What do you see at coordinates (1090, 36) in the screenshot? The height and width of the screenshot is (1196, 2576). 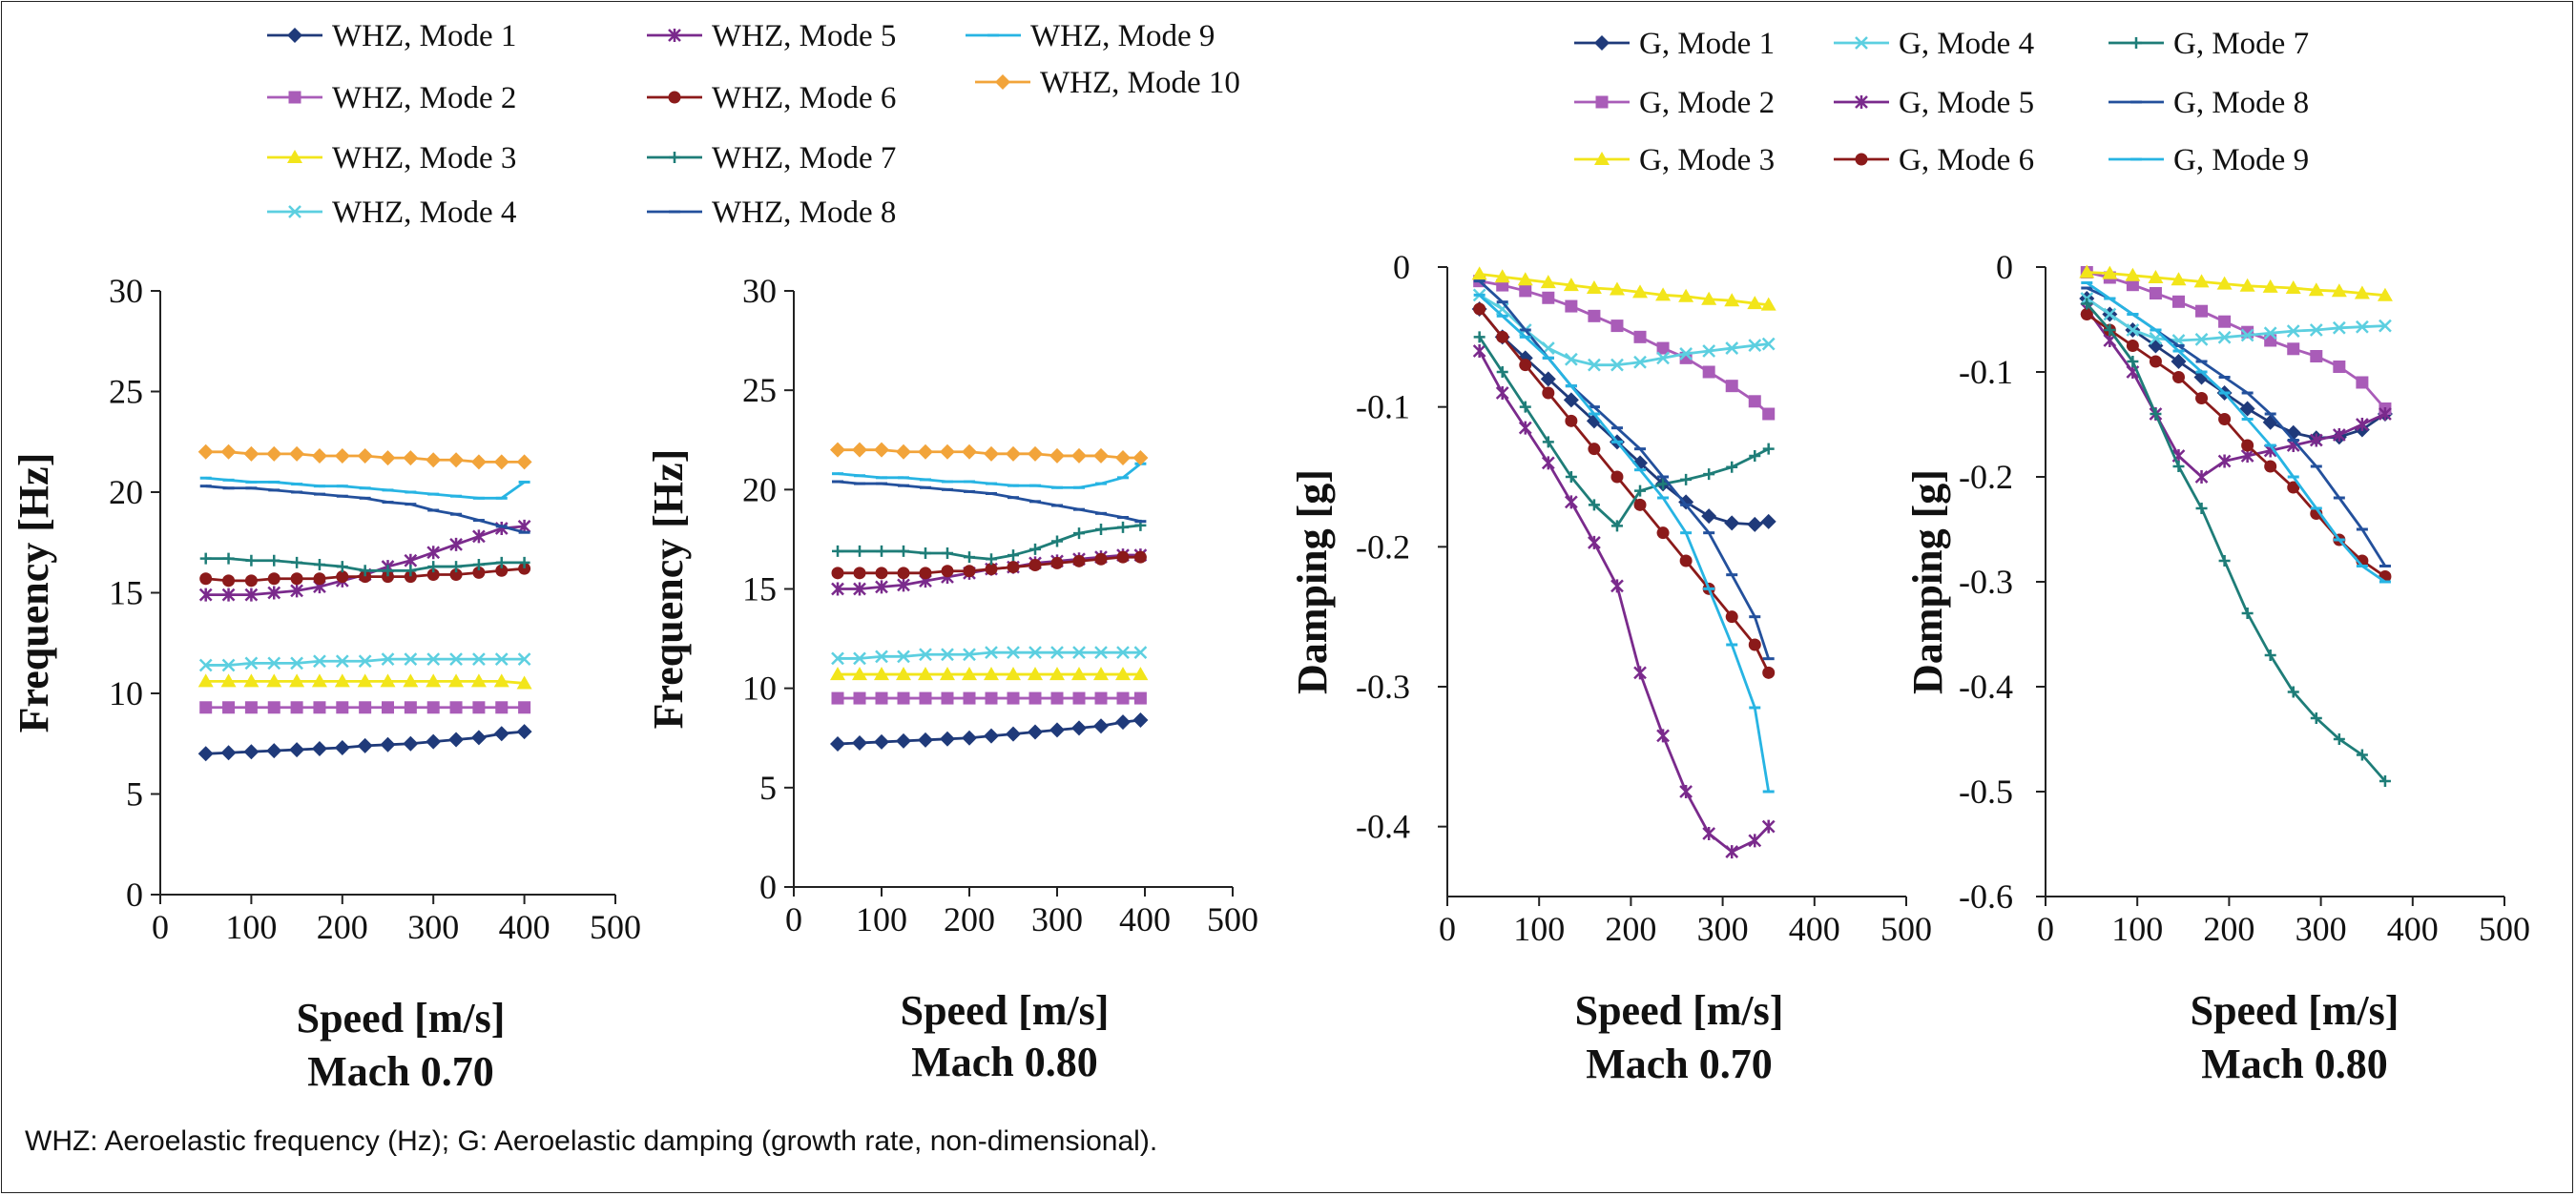 I see `legend-entry: WHZ, Mode 9` at bounding box center [1090, 36].